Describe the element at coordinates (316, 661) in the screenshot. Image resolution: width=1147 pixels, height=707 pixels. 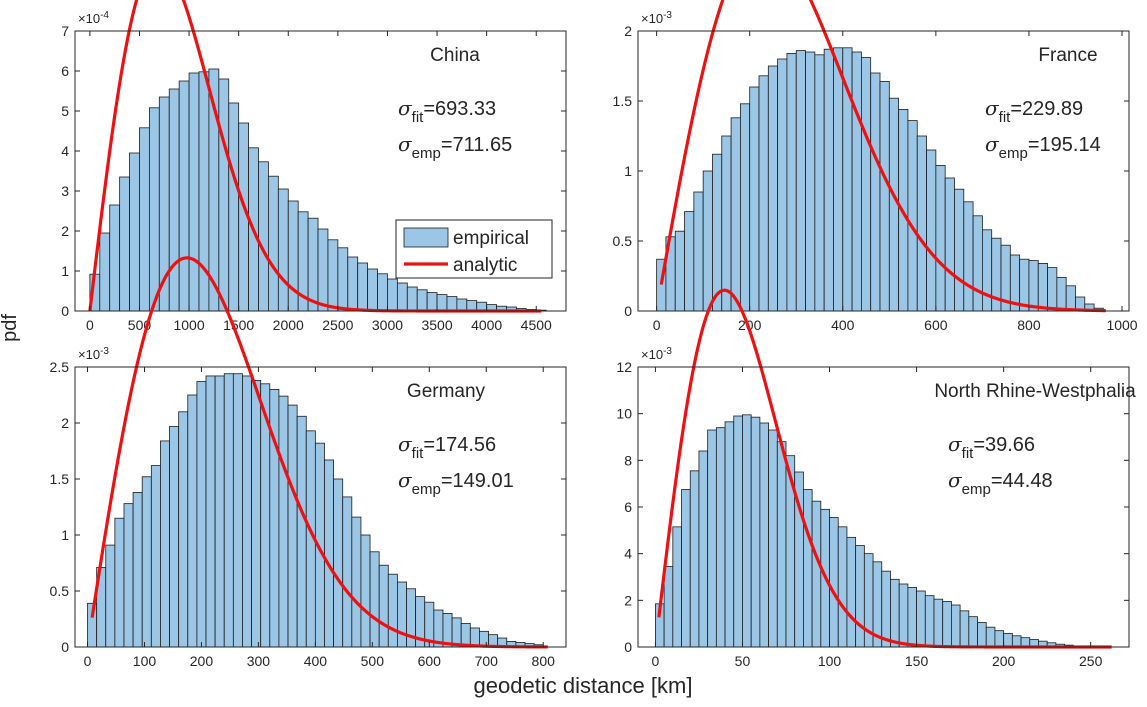
I see `x-tick-label: 400` at that location.